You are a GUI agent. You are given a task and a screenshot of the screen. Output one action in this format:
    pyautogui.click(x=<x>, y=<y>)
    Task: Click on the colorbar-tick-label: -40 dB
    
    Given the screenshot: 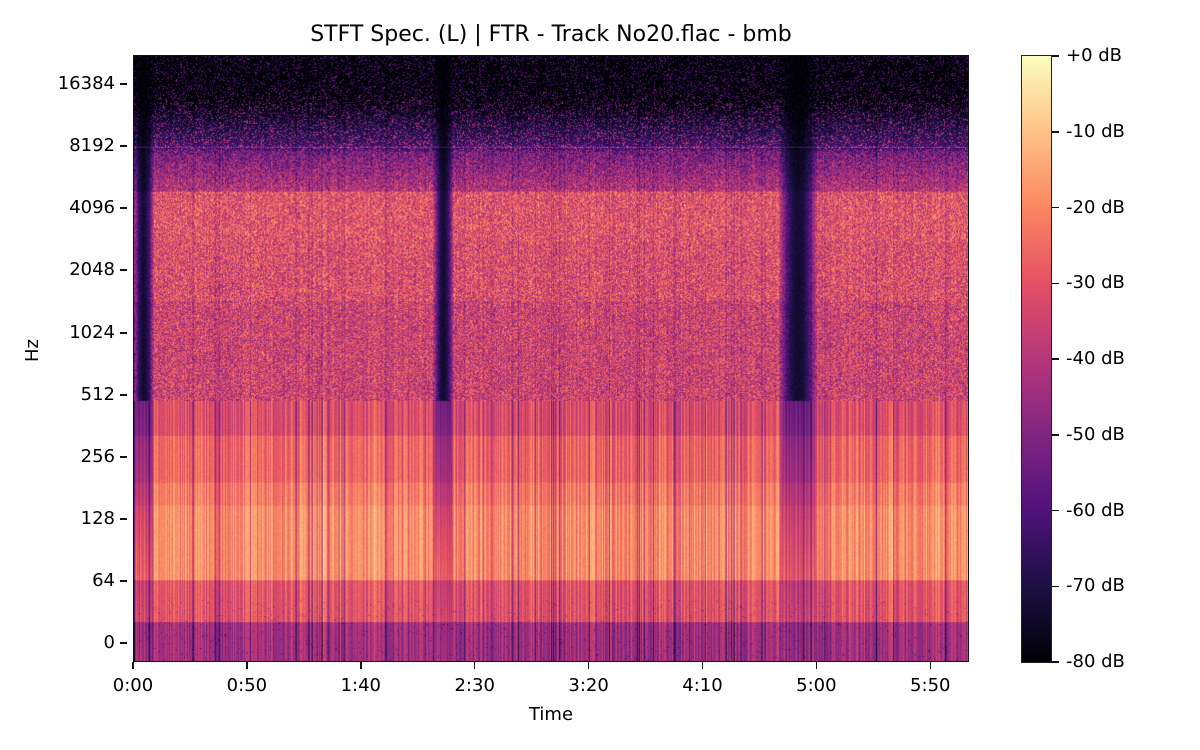 What is the action you would take?
    pyautogui.click(x=1095, y=358)
    